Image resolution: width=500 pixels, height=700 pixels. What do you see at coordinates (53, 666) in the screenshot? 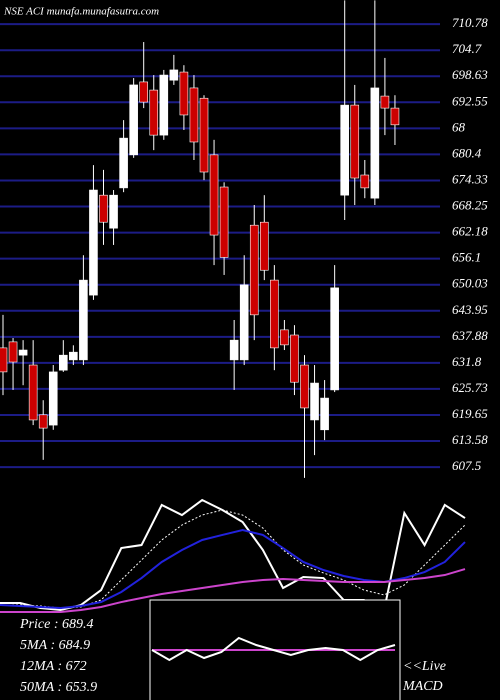
I see `indicator-label: 12MA : 672` at bounding box center [53, 666].